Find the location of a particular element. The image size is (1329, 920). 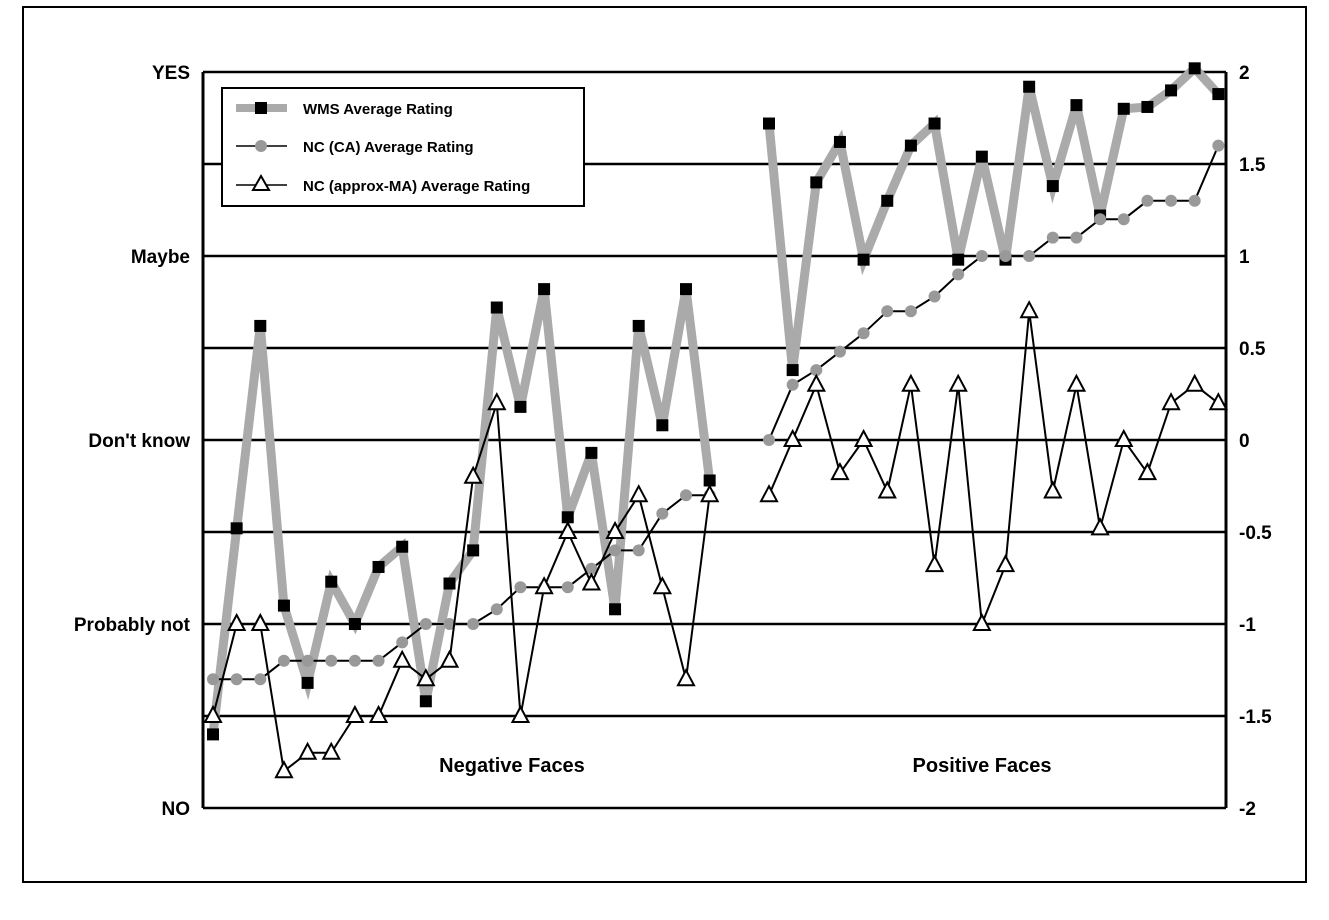

legend-marker-square is located at coordinates (261, 108).